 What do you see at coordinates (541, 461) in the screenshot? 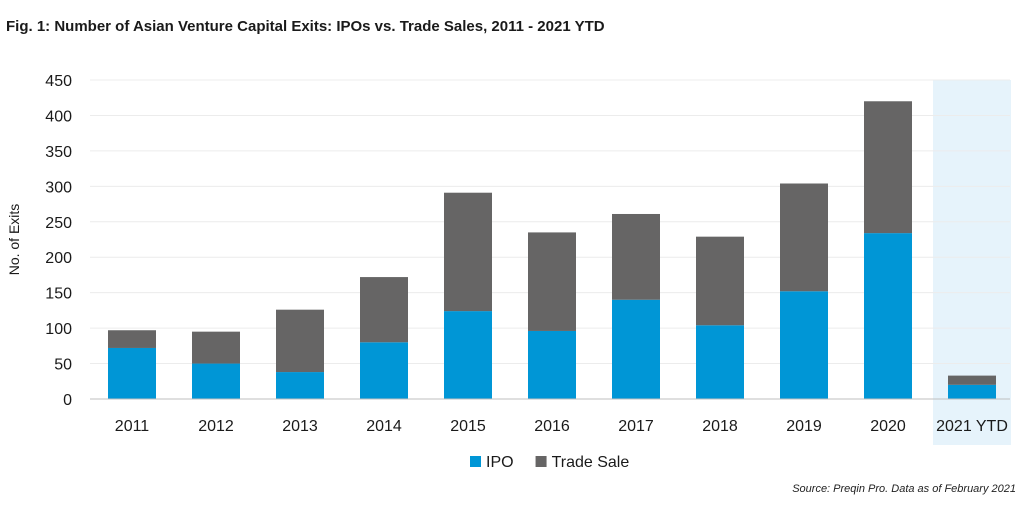
I see `legend-swatch-trade-sale` at bounding box center [541, 461].